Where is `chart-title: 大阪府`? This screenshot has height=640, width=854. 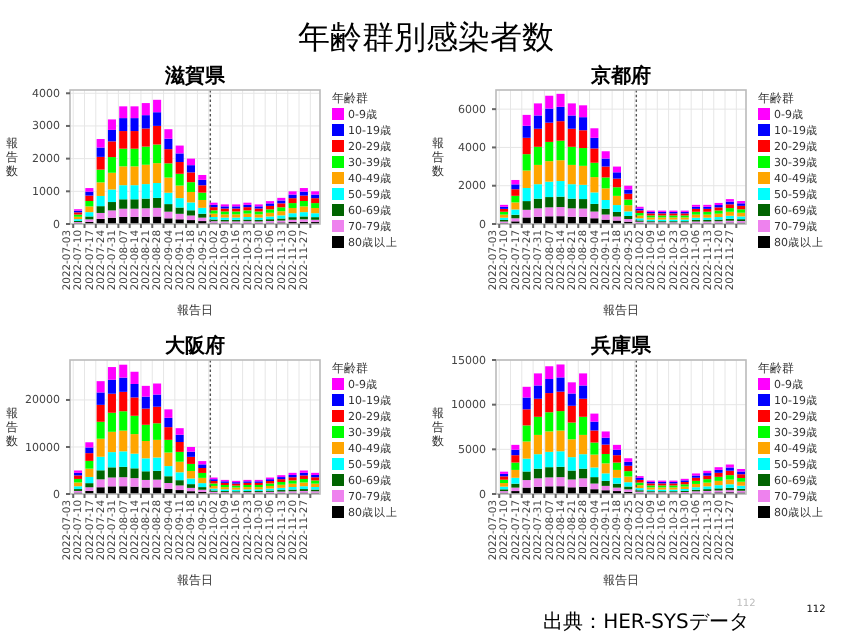 chart-title: 大阪府 is located at coordinates (194, 346).